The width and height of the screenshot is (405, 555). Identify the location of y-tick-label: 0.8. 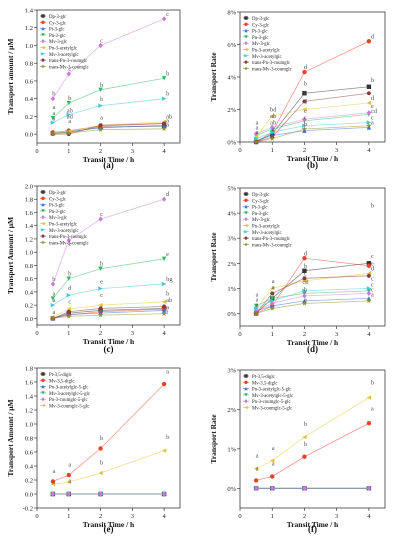
(29, 266).